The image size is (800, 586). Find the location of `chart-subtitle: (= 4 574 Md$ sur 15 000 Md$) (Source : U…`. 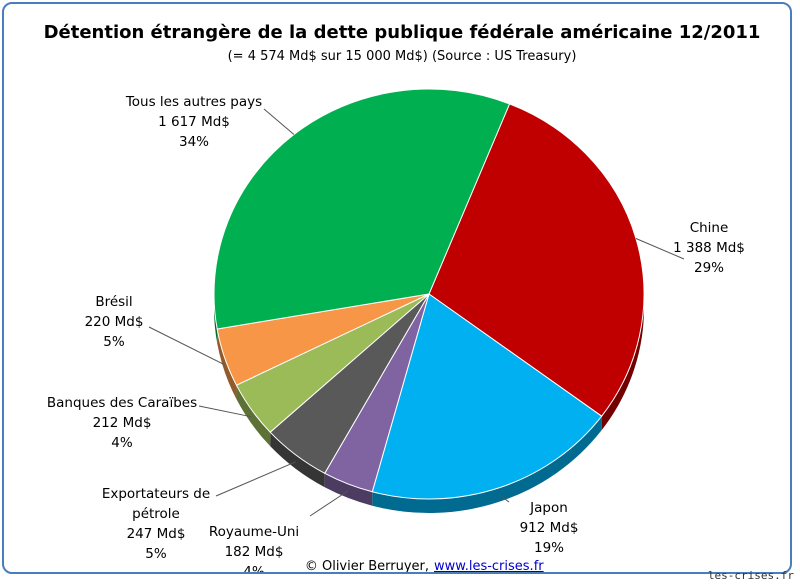

chart-subtitle: (= 4 574 Md$ sur 15 000 Md$) (Source : U… is located at coordinates (402, 56).